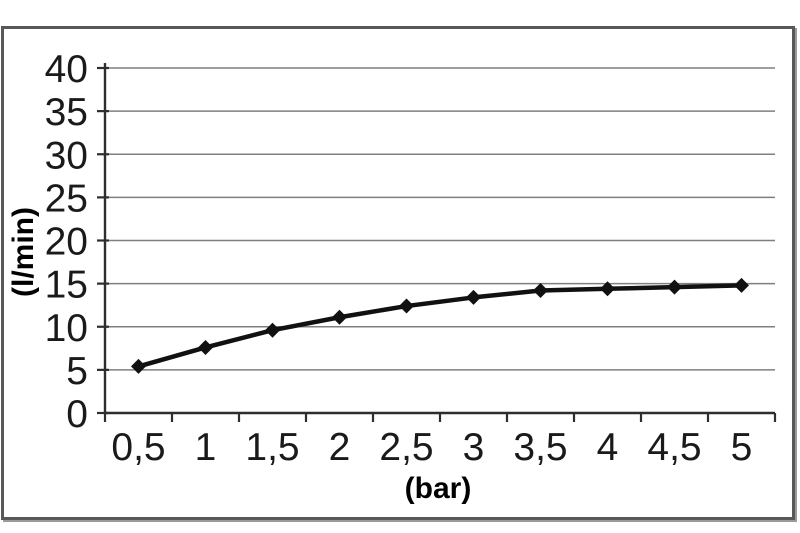  I want to click on x-tick-label: 5, so click(742, 447).